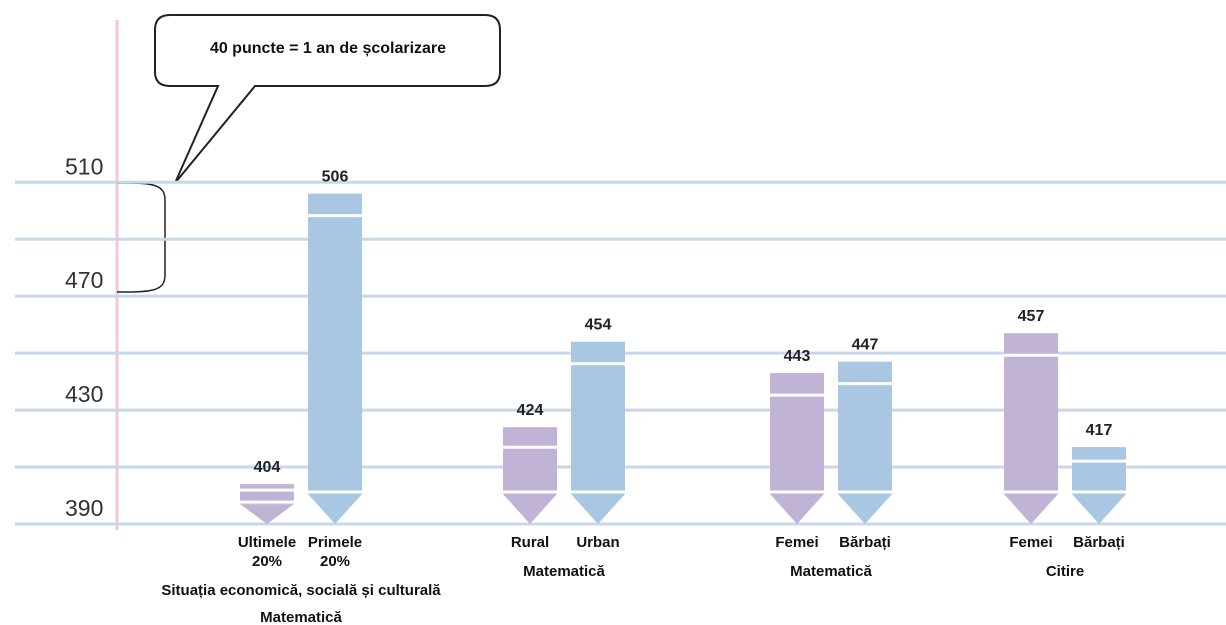 The width and height of the screenshot is (1226, 625). I want to click on y-tick-label: 430, so click(84, 394).